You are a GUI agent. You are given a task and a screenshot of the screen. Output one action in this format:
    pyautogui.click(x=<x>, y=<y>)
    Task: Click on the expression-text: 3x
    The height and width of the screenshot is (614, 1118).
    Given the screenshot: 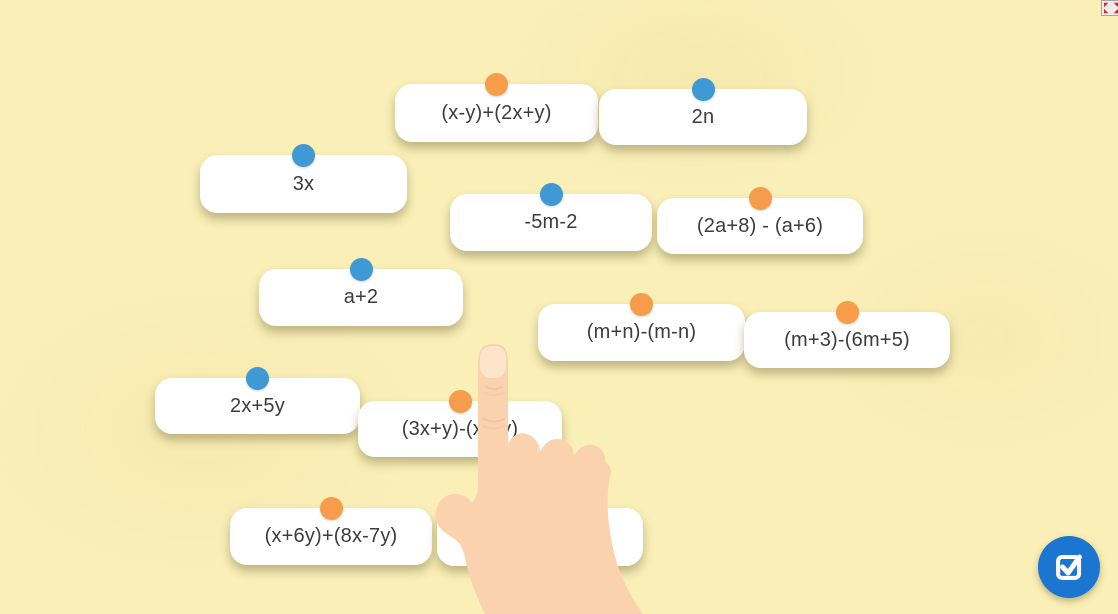 What is the action you would take?
    pyautogui.click(x=303, y=183)
    